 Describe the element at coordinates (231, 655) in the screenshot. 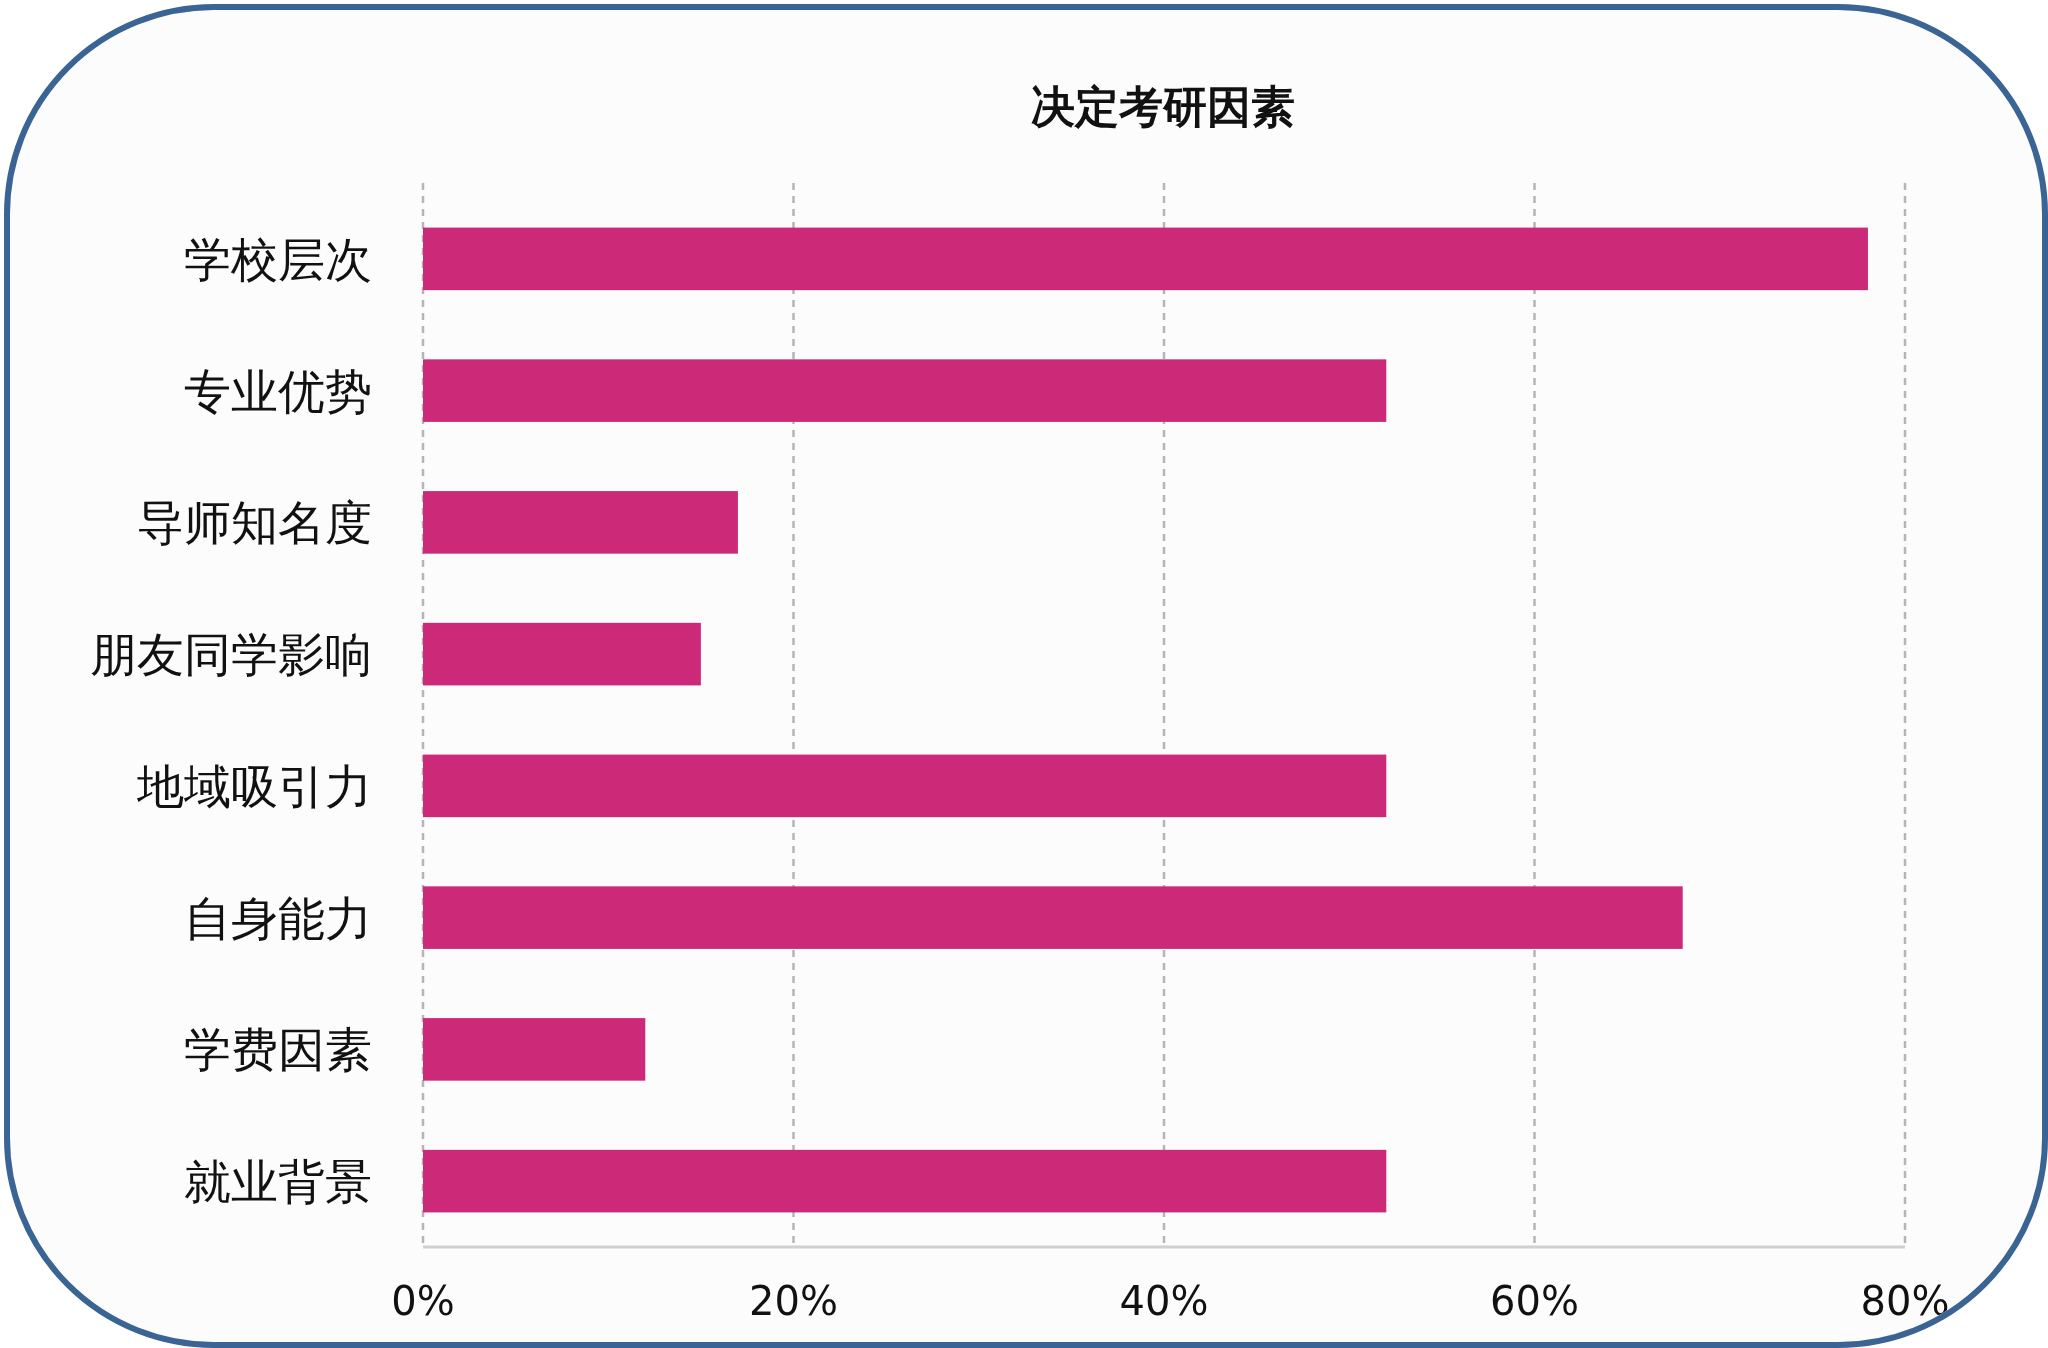

I see `y-tick-label: 朋友同学影响` at that location.